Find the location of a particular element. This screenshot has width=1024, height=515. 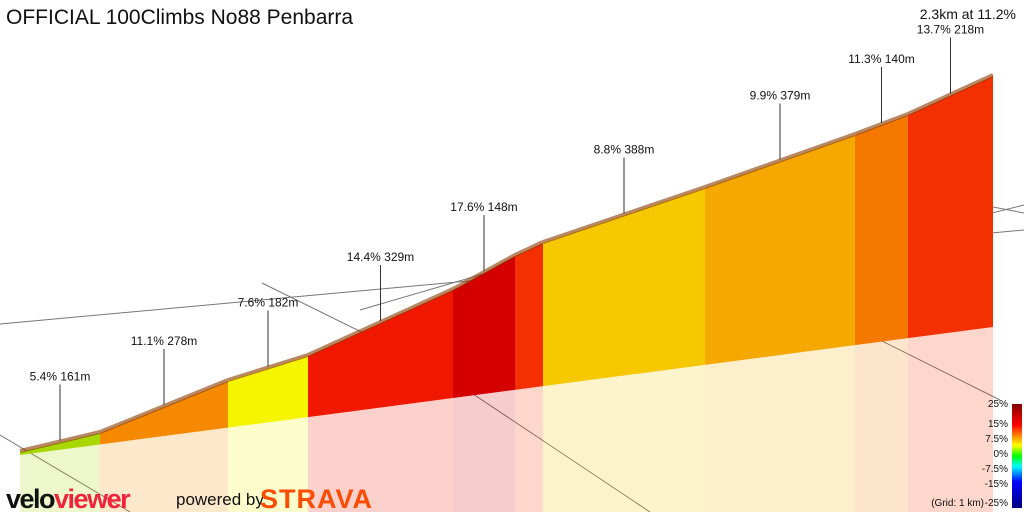

legend-tick: -25% is located at coordinates (996, 503).